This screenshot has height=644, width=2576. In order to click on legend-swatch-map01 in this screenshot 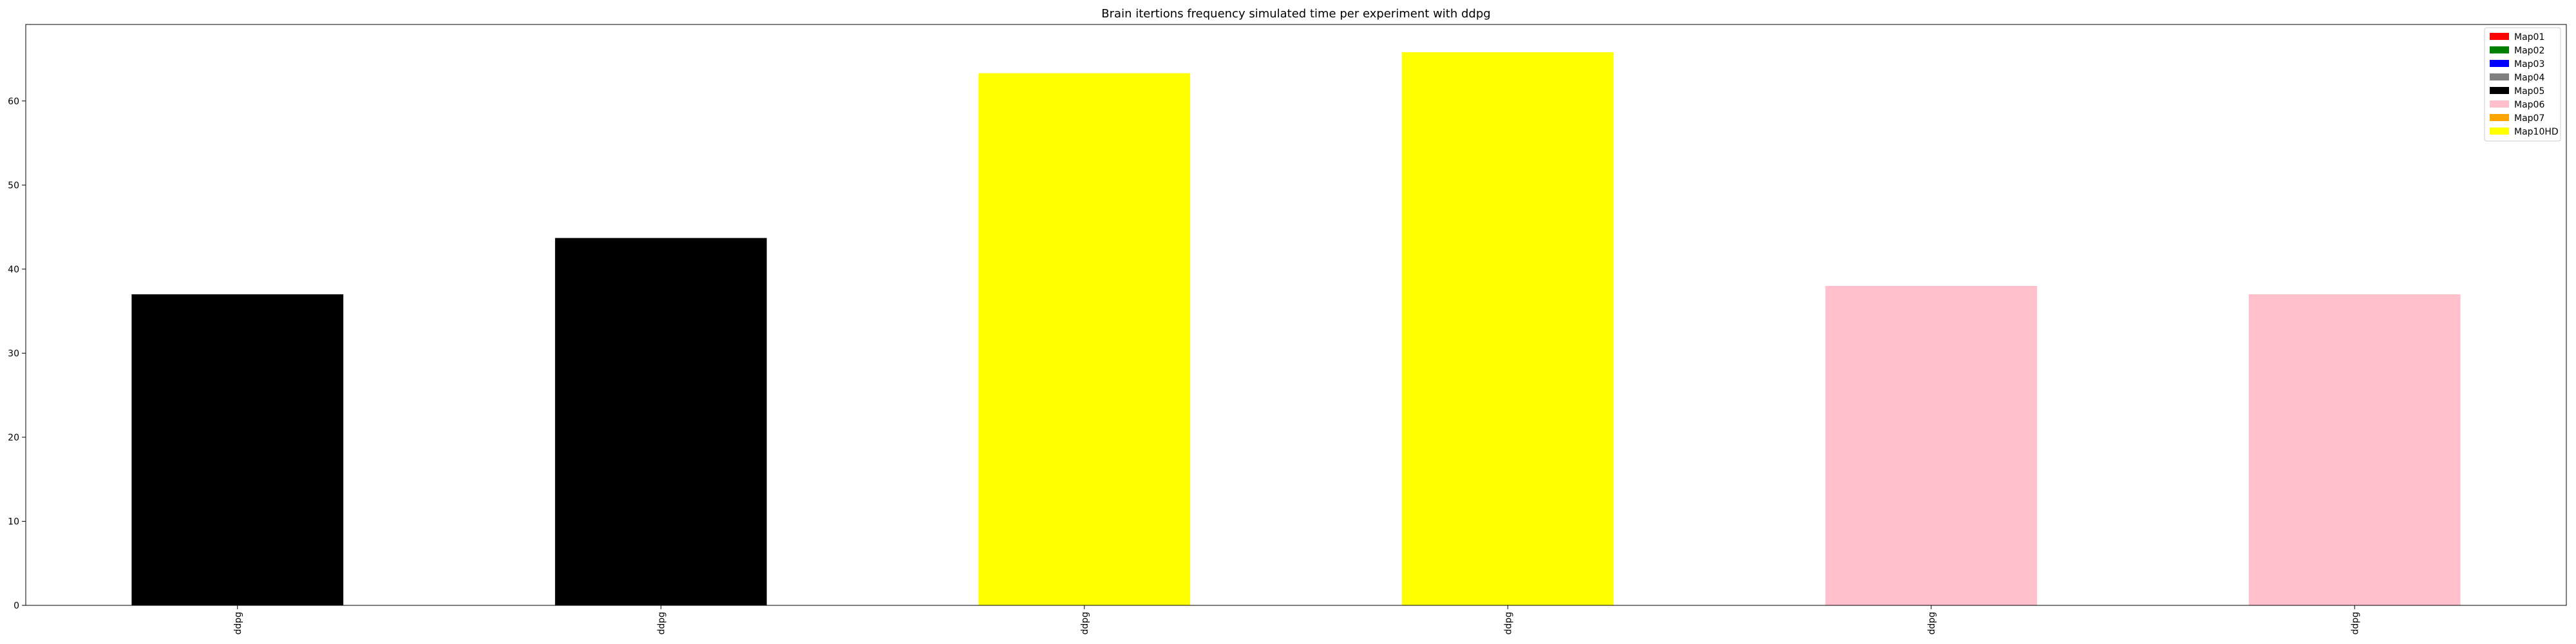, I will do `click(2499, 36)`.